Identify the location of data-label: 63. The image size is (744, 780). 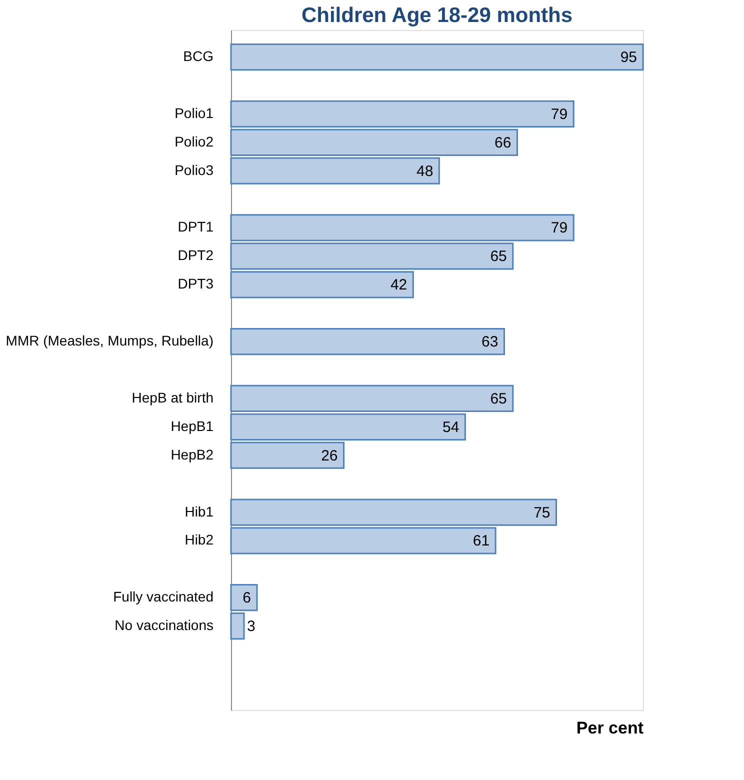
(490, 342).